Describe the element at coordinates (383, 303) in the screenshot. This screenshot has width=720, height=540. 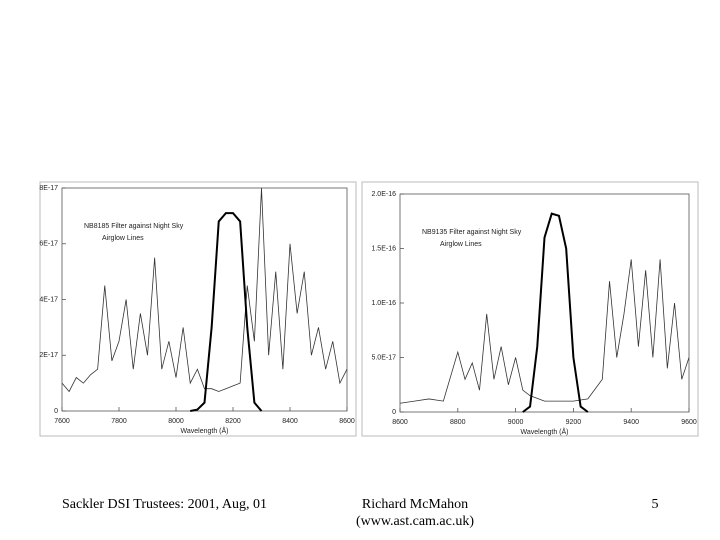
I see `y-tick-label: 1.0E-16` at that location.